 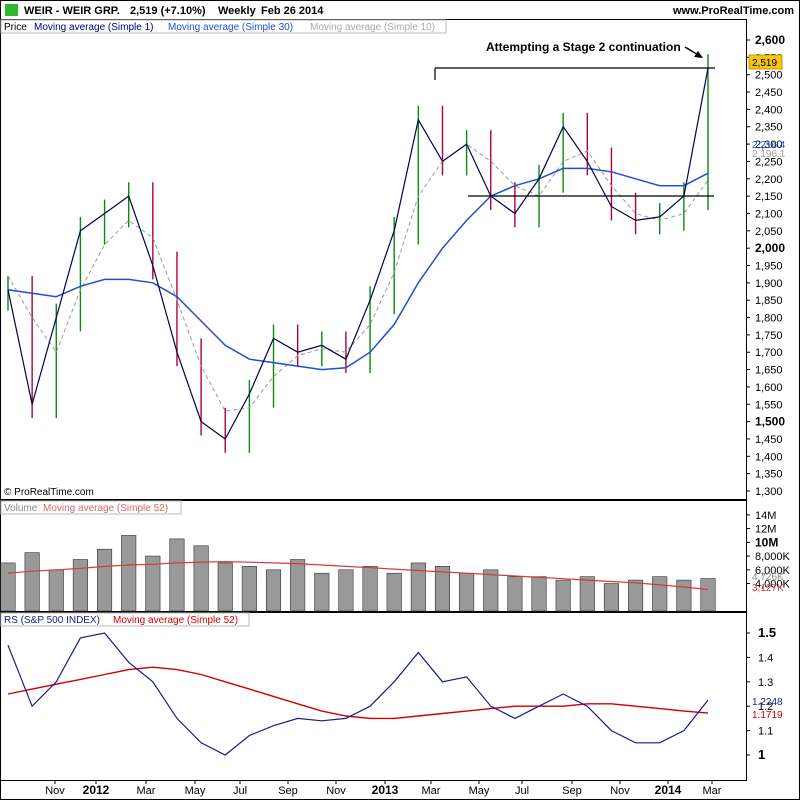 I want to click on price-tick-label: 1,800, so click(x=769, y=319).